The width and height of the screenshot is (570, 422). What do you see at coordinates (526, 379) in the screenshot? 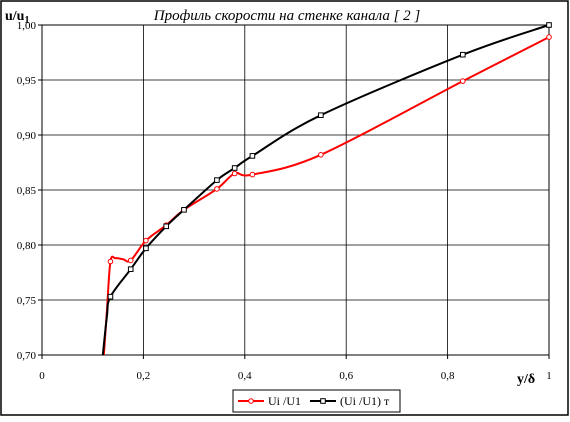
I see `x-axis-label: y/δ` at bounding box center [526, 379].